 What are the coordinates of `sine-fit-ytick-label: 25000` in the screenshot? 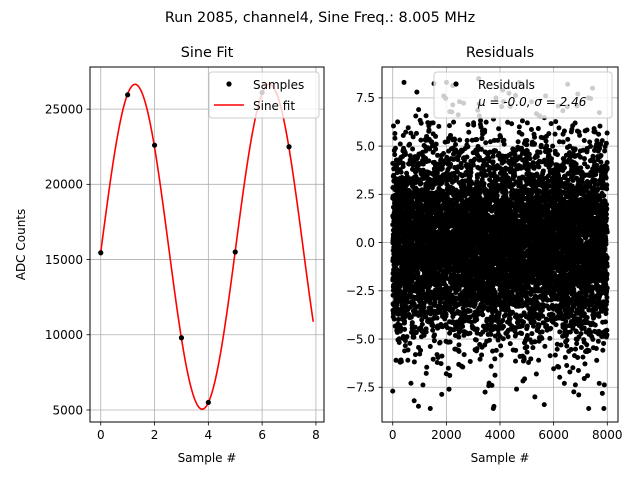 It's located at (64, 109).